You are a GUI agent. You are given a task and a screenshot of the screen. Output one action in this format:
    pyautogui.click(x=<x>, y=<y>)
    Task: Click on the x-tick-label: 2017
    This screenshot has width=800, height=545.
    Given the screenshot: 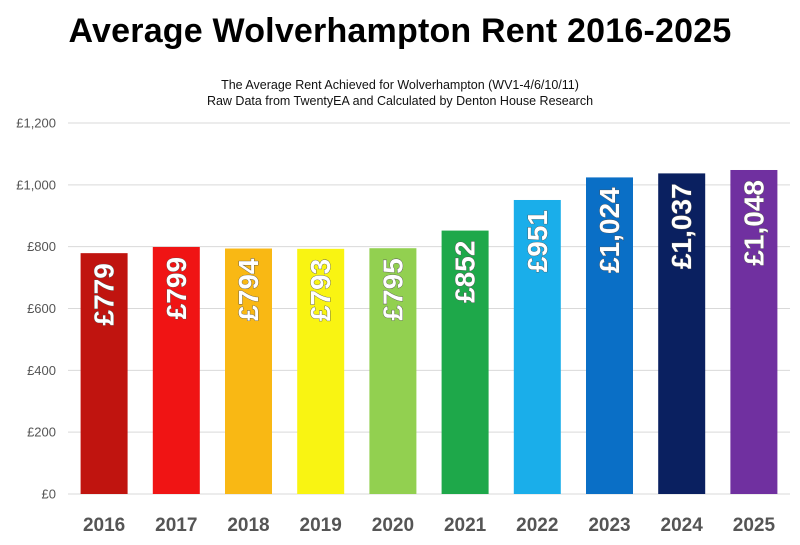 What is the action you would take?
    pyautogui.click(x=176, y=525)
    